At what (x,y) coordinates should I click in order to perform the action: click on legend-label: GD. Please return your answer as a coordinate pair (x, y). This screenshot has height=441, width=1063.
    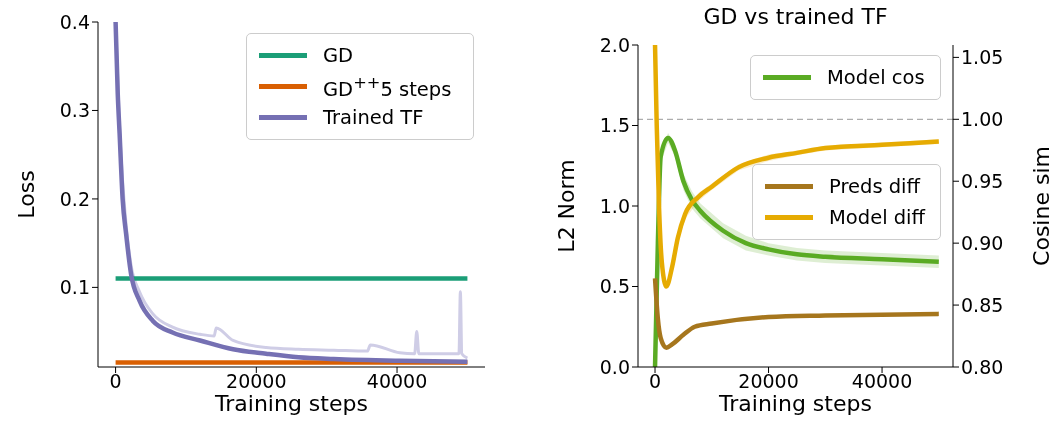
    Looking at the image, I should click on (338, 55).